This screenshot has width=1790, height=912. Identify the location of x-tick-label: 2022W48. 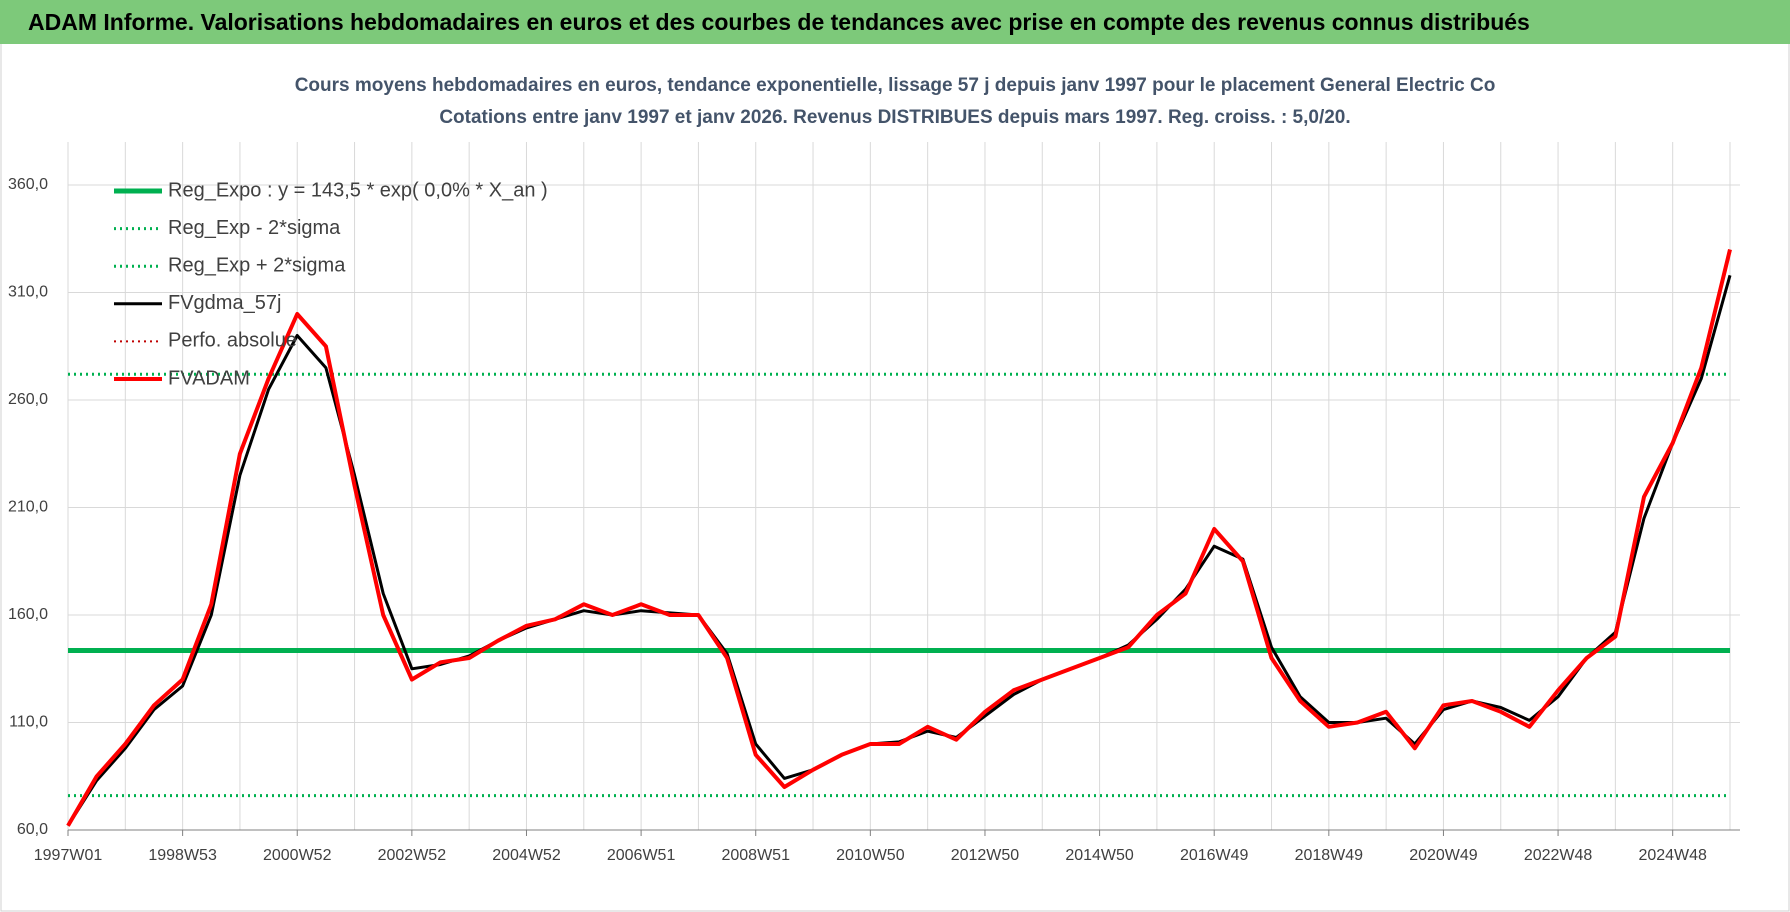
(1558, 855).